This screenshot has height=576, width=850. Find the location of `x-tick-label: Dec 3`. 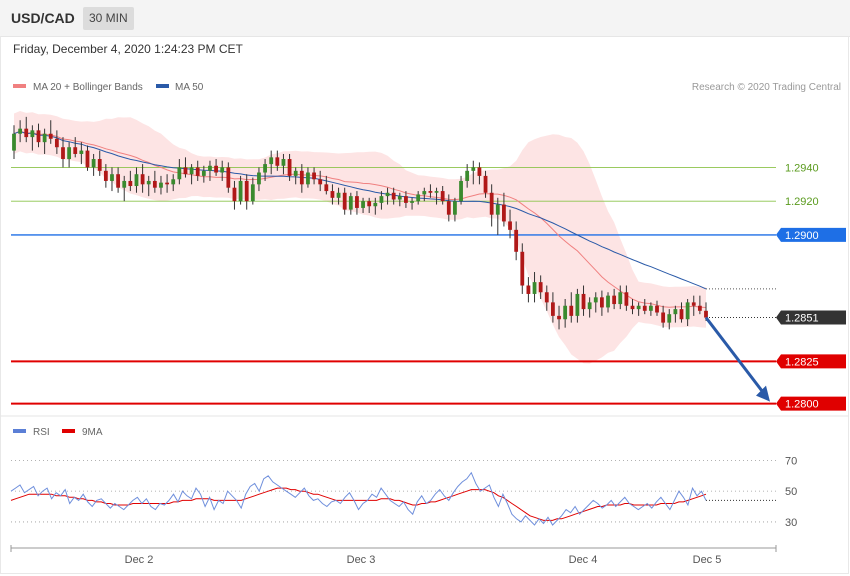

x-tick-label: Dec 3 is located at coordinates (361, 560).